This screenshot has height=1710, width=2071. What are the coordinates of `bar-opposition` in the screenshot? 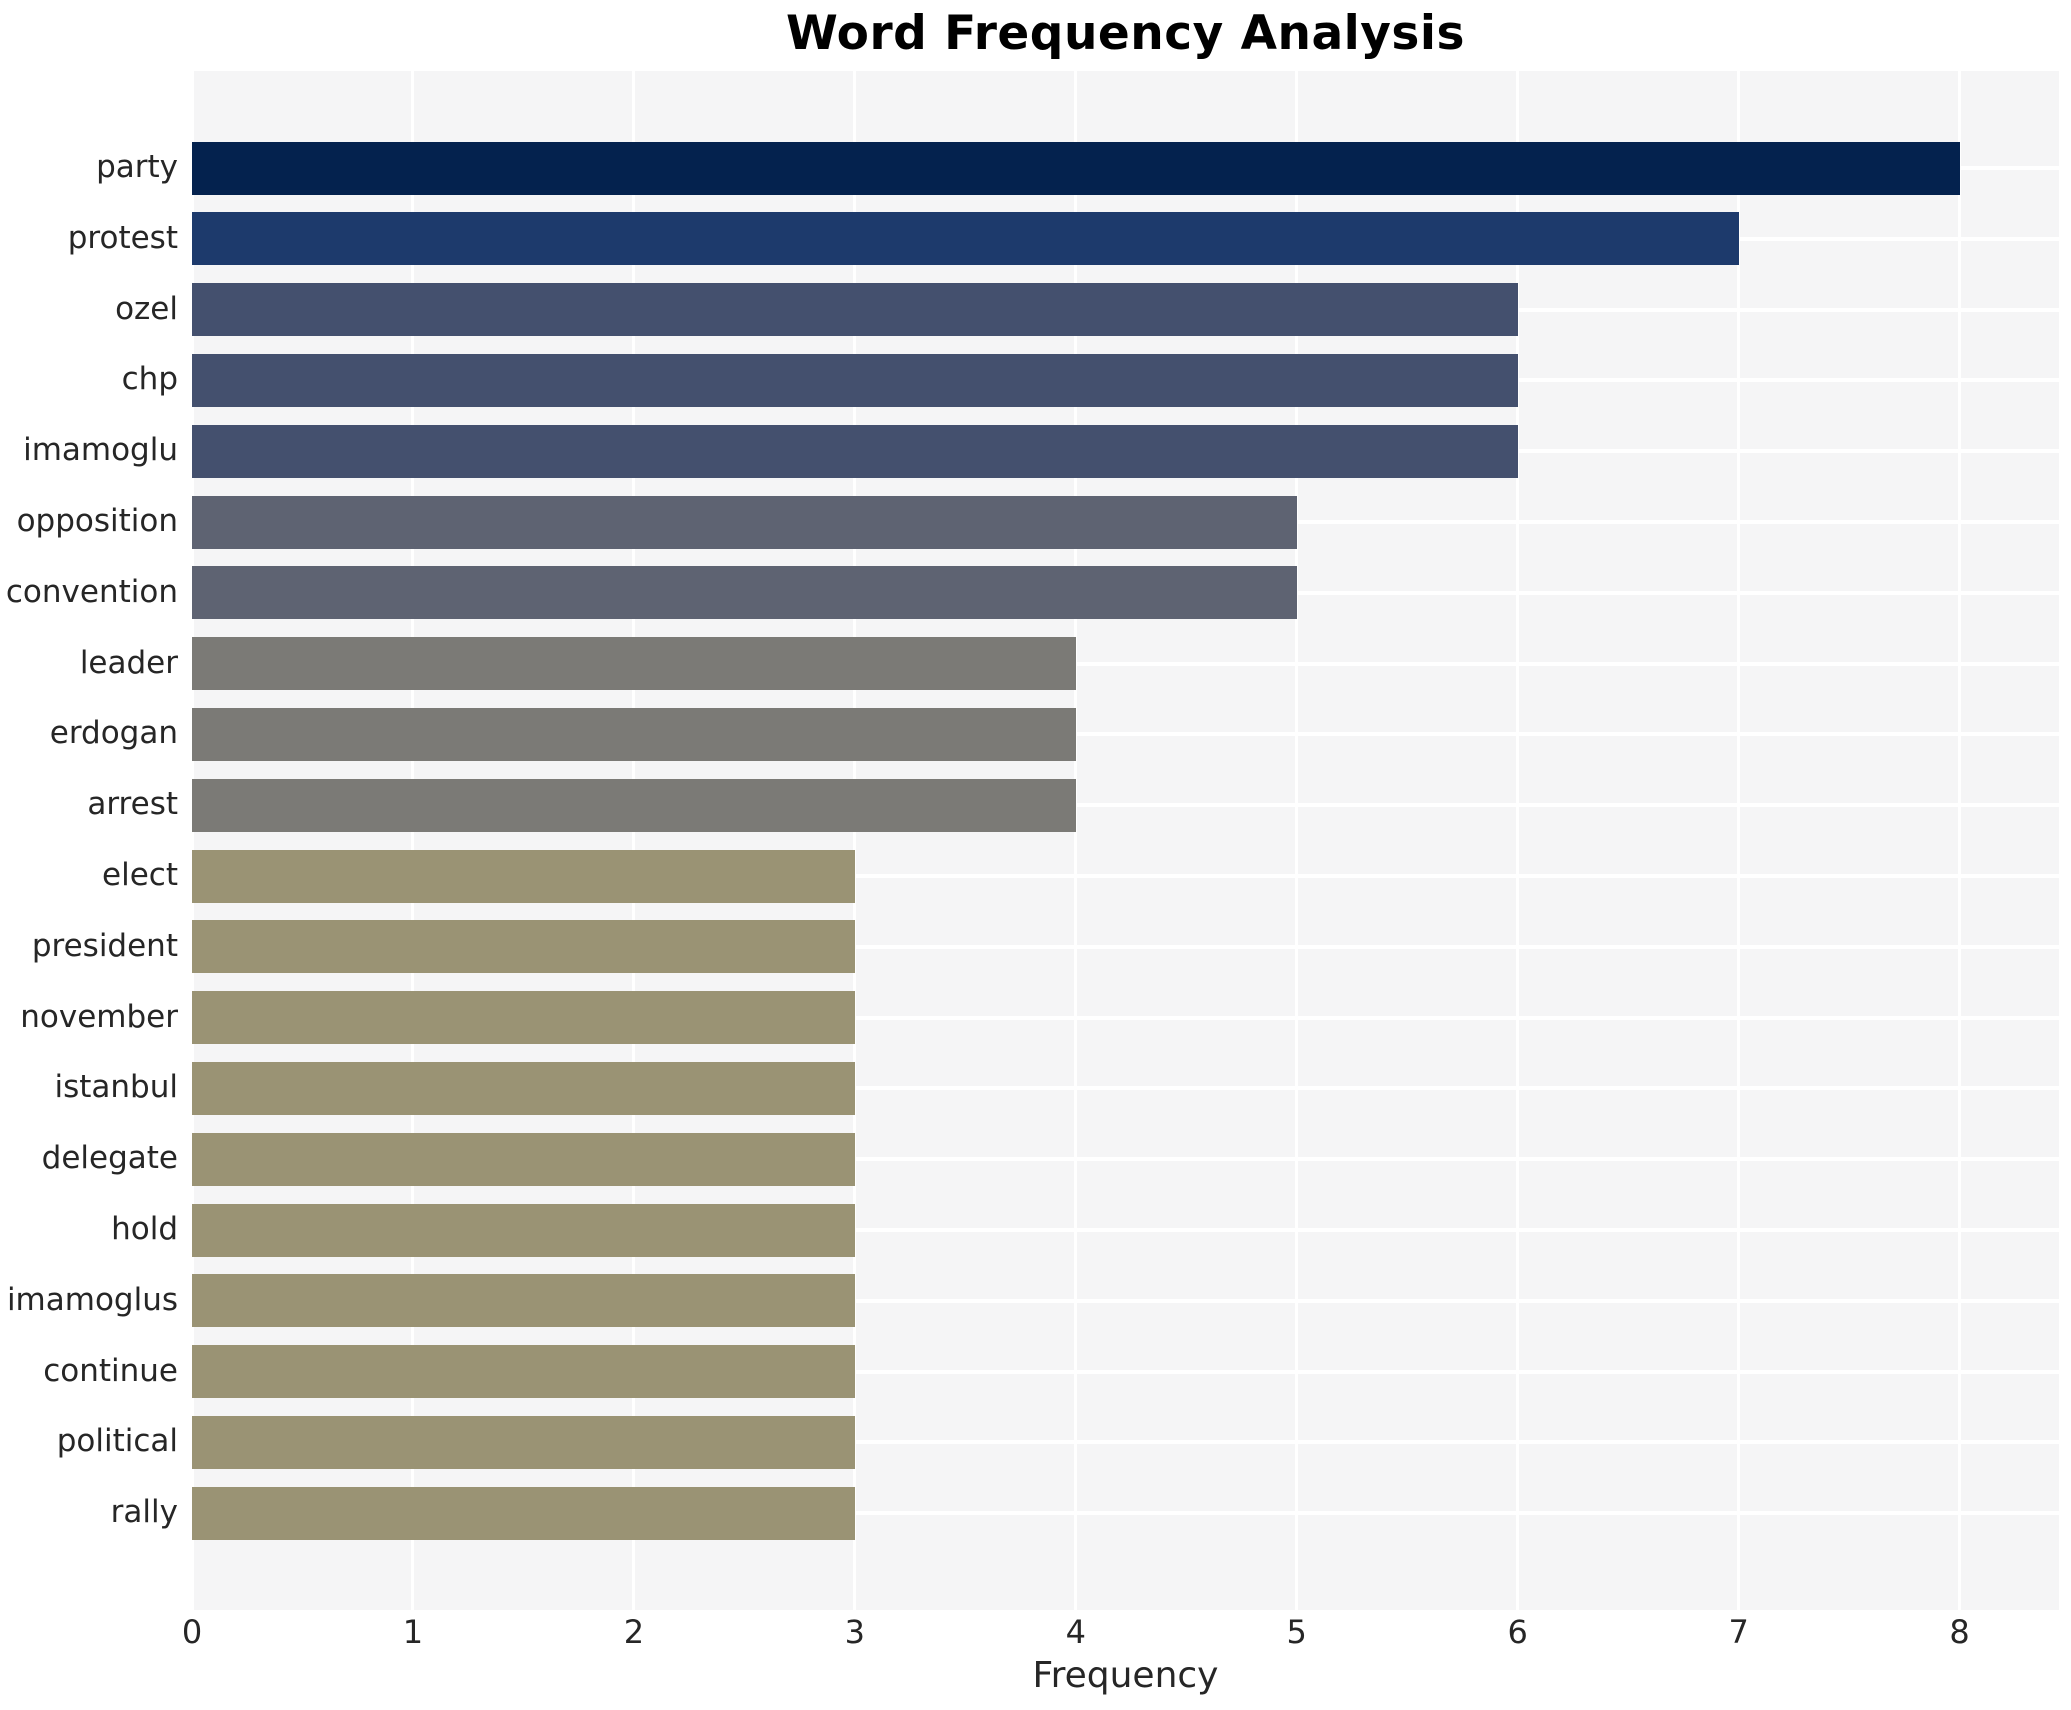 It's located at (744, 522).